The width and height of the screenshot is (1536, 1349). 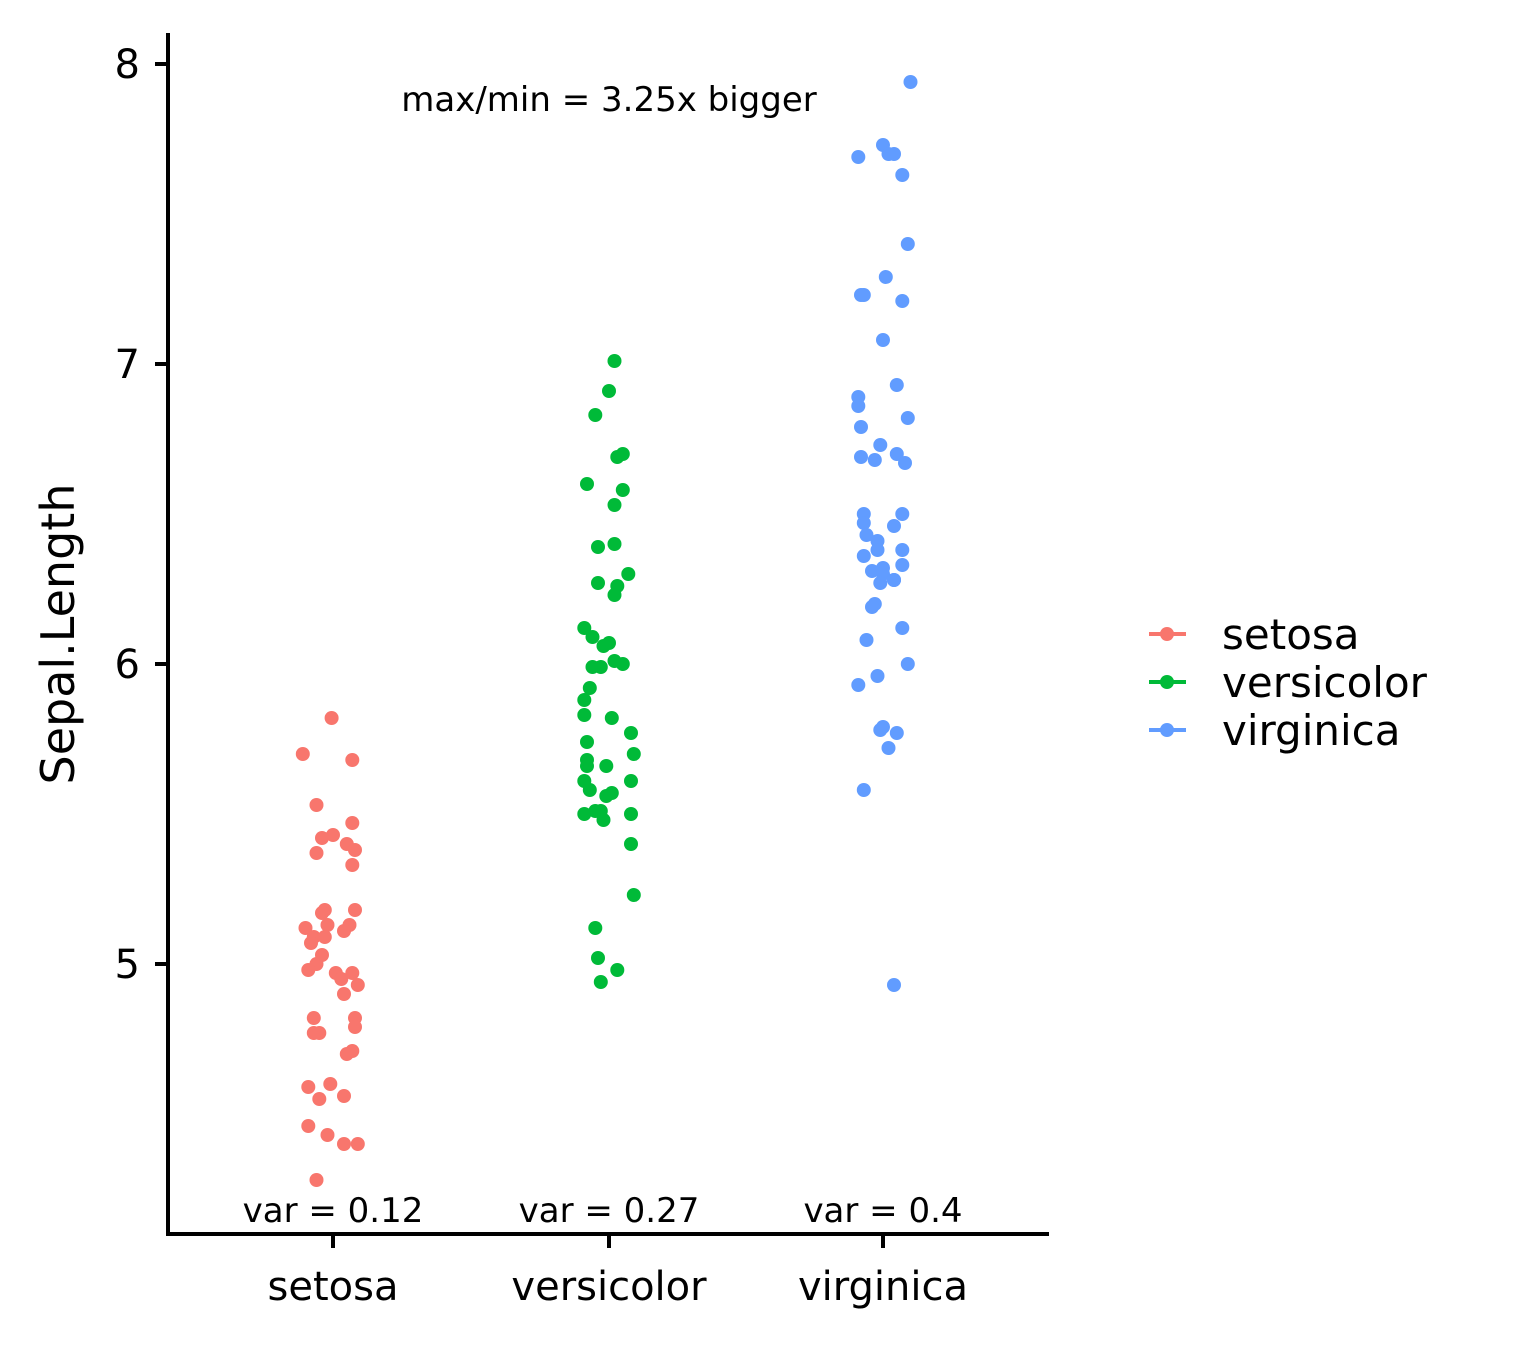 What do you see at coordinates (618, 1272) in the screenshot?
I see `x-ticks-layer: setosa versicolor virginica` at bounding box center [618, 1272].